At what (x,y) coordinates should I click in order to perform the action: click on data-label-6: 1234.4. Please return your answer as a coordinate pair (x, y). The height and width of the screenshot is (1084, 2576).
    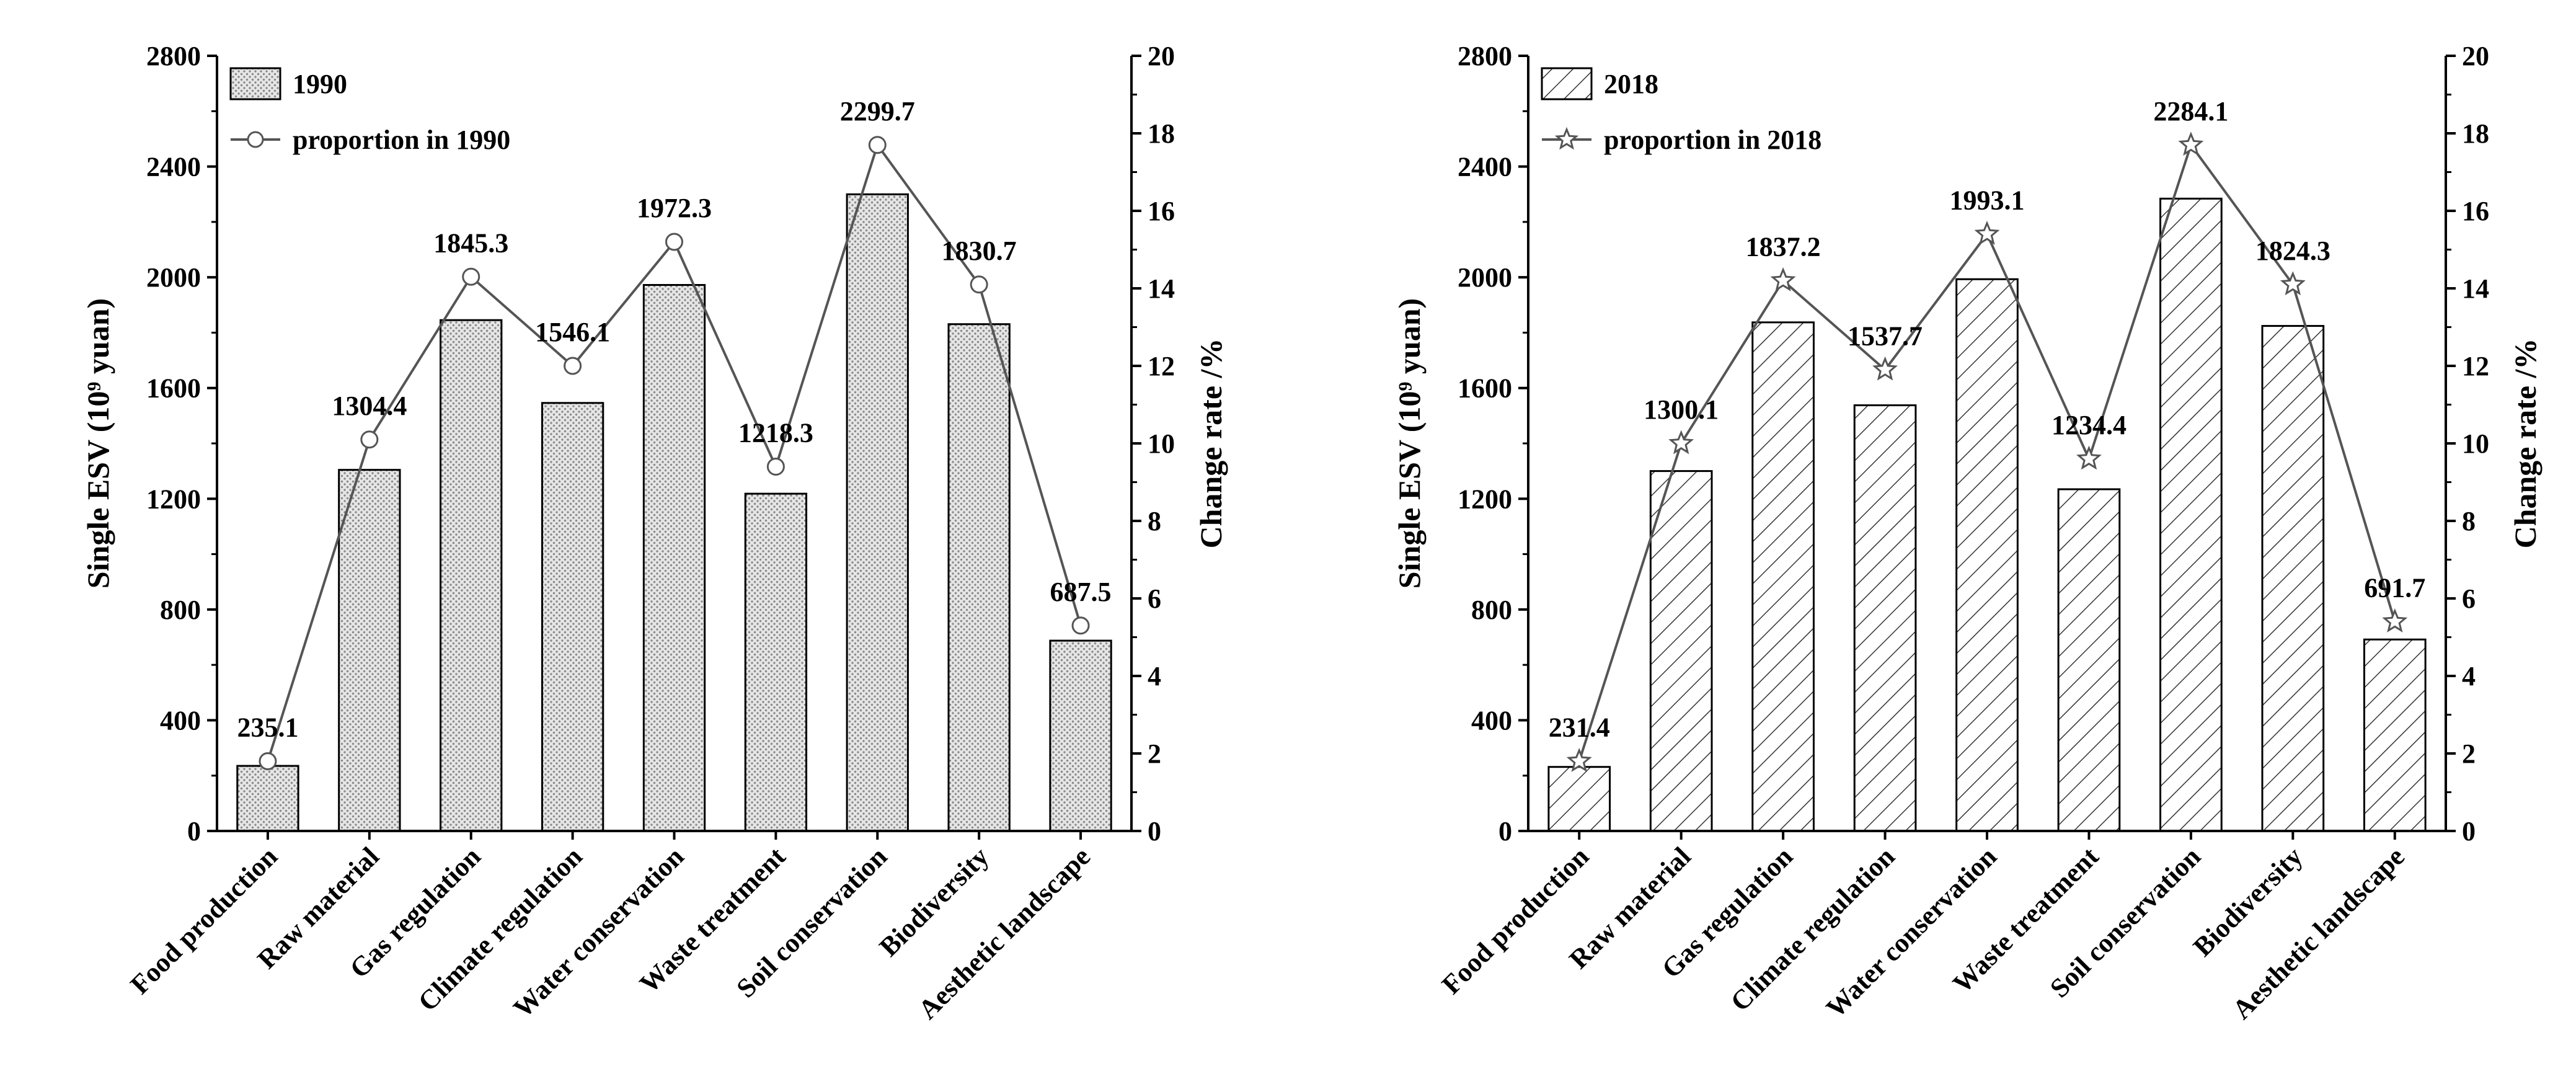
    Looking at the image, I should click on (2089, 425).